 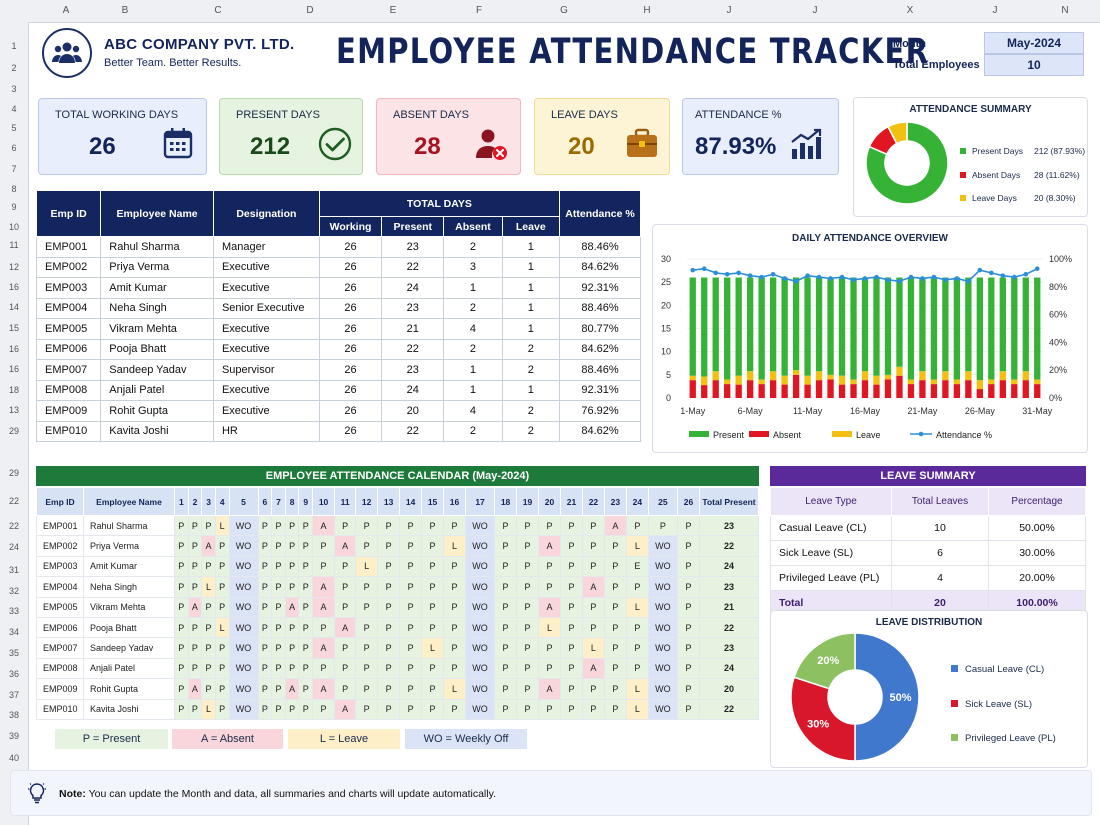 I want to click on row-header: 4, so click(x=14, y=109).